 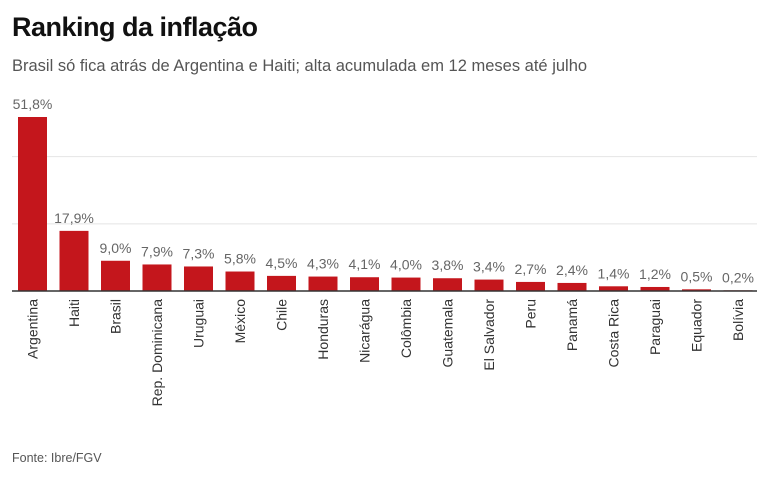 I want to click on value-label: 2,4%, so click(x=572, y=270).